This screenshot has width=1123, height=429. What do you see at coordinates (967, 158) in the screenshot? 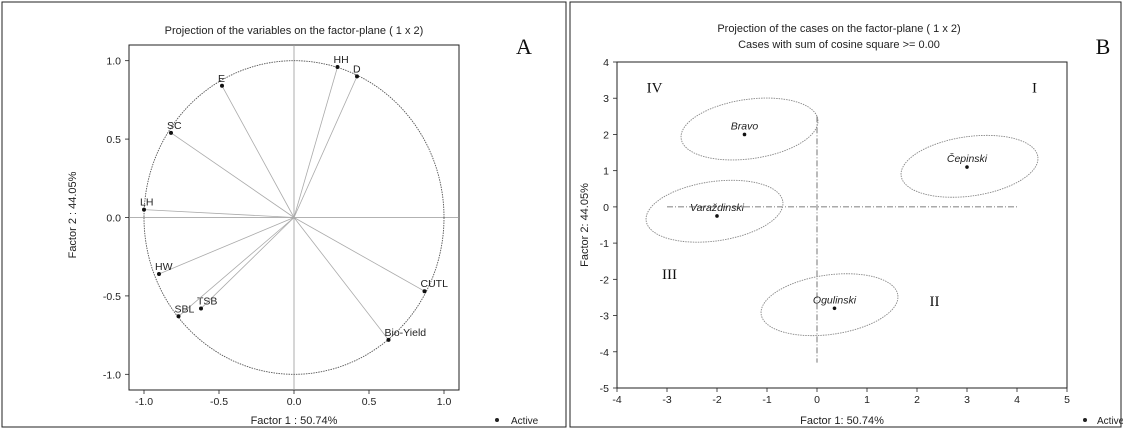
I see `panel-b-point-label: Čepinski` at bounding box center [967, 158].